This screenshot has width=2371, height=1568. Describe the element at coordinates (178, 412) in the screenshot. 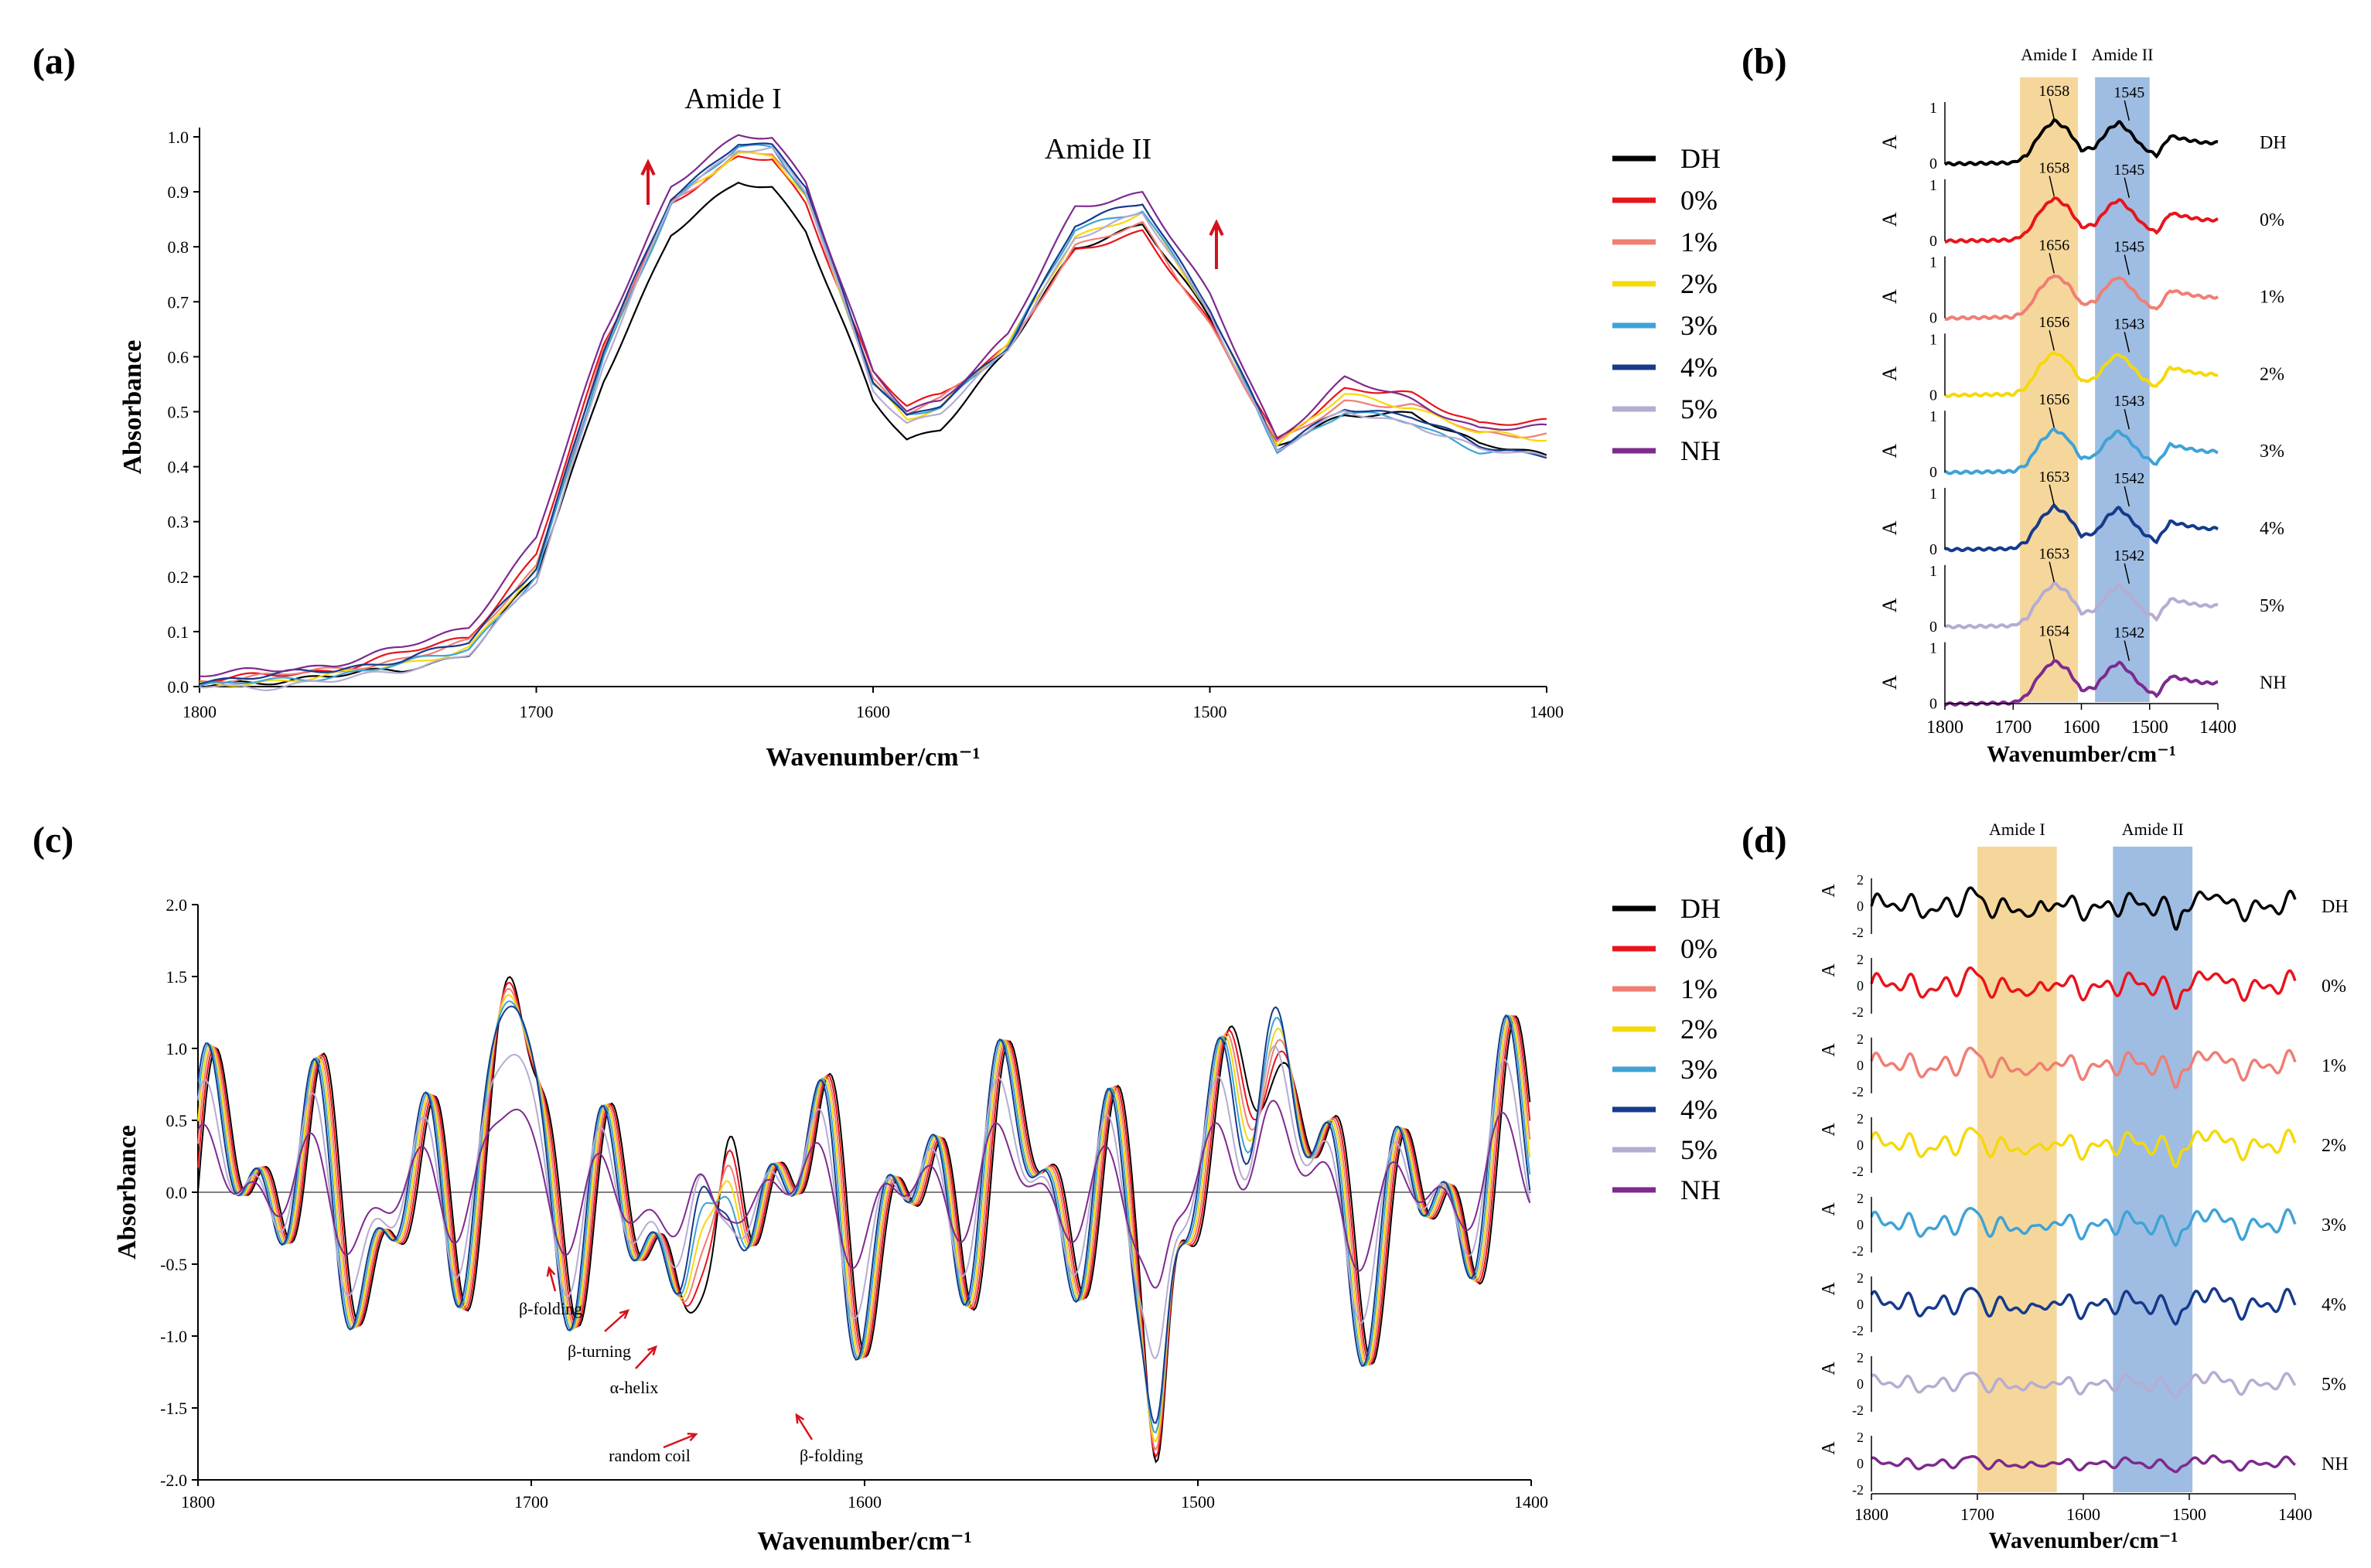

I see `y-tick-label-a: 0.5` at that location.